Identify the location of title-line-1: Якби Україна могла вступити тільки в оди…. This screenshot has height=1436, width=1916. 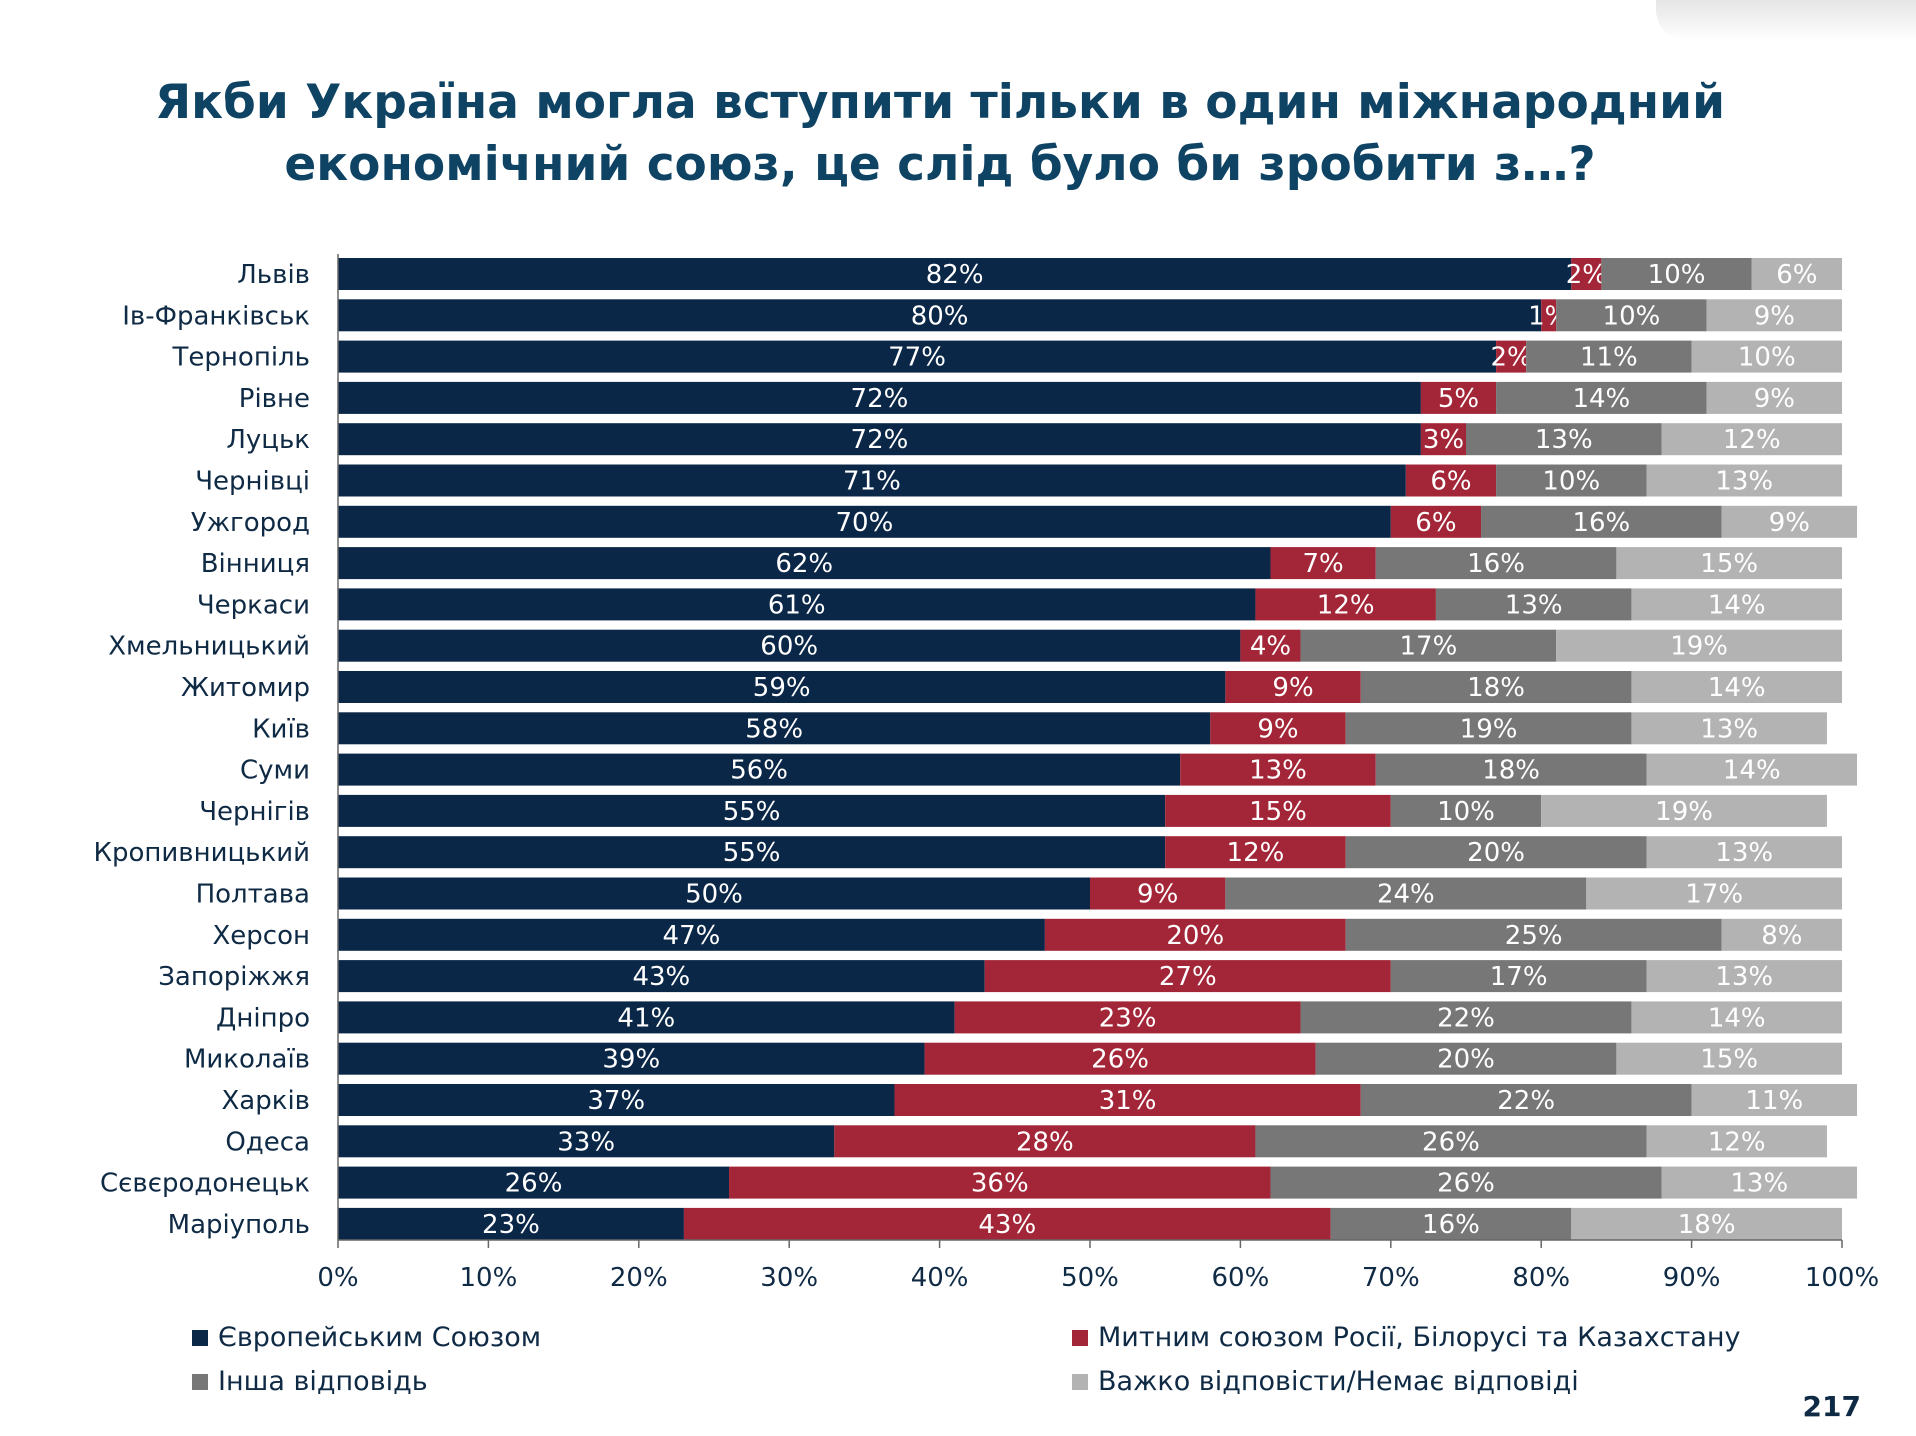
(940, 102).